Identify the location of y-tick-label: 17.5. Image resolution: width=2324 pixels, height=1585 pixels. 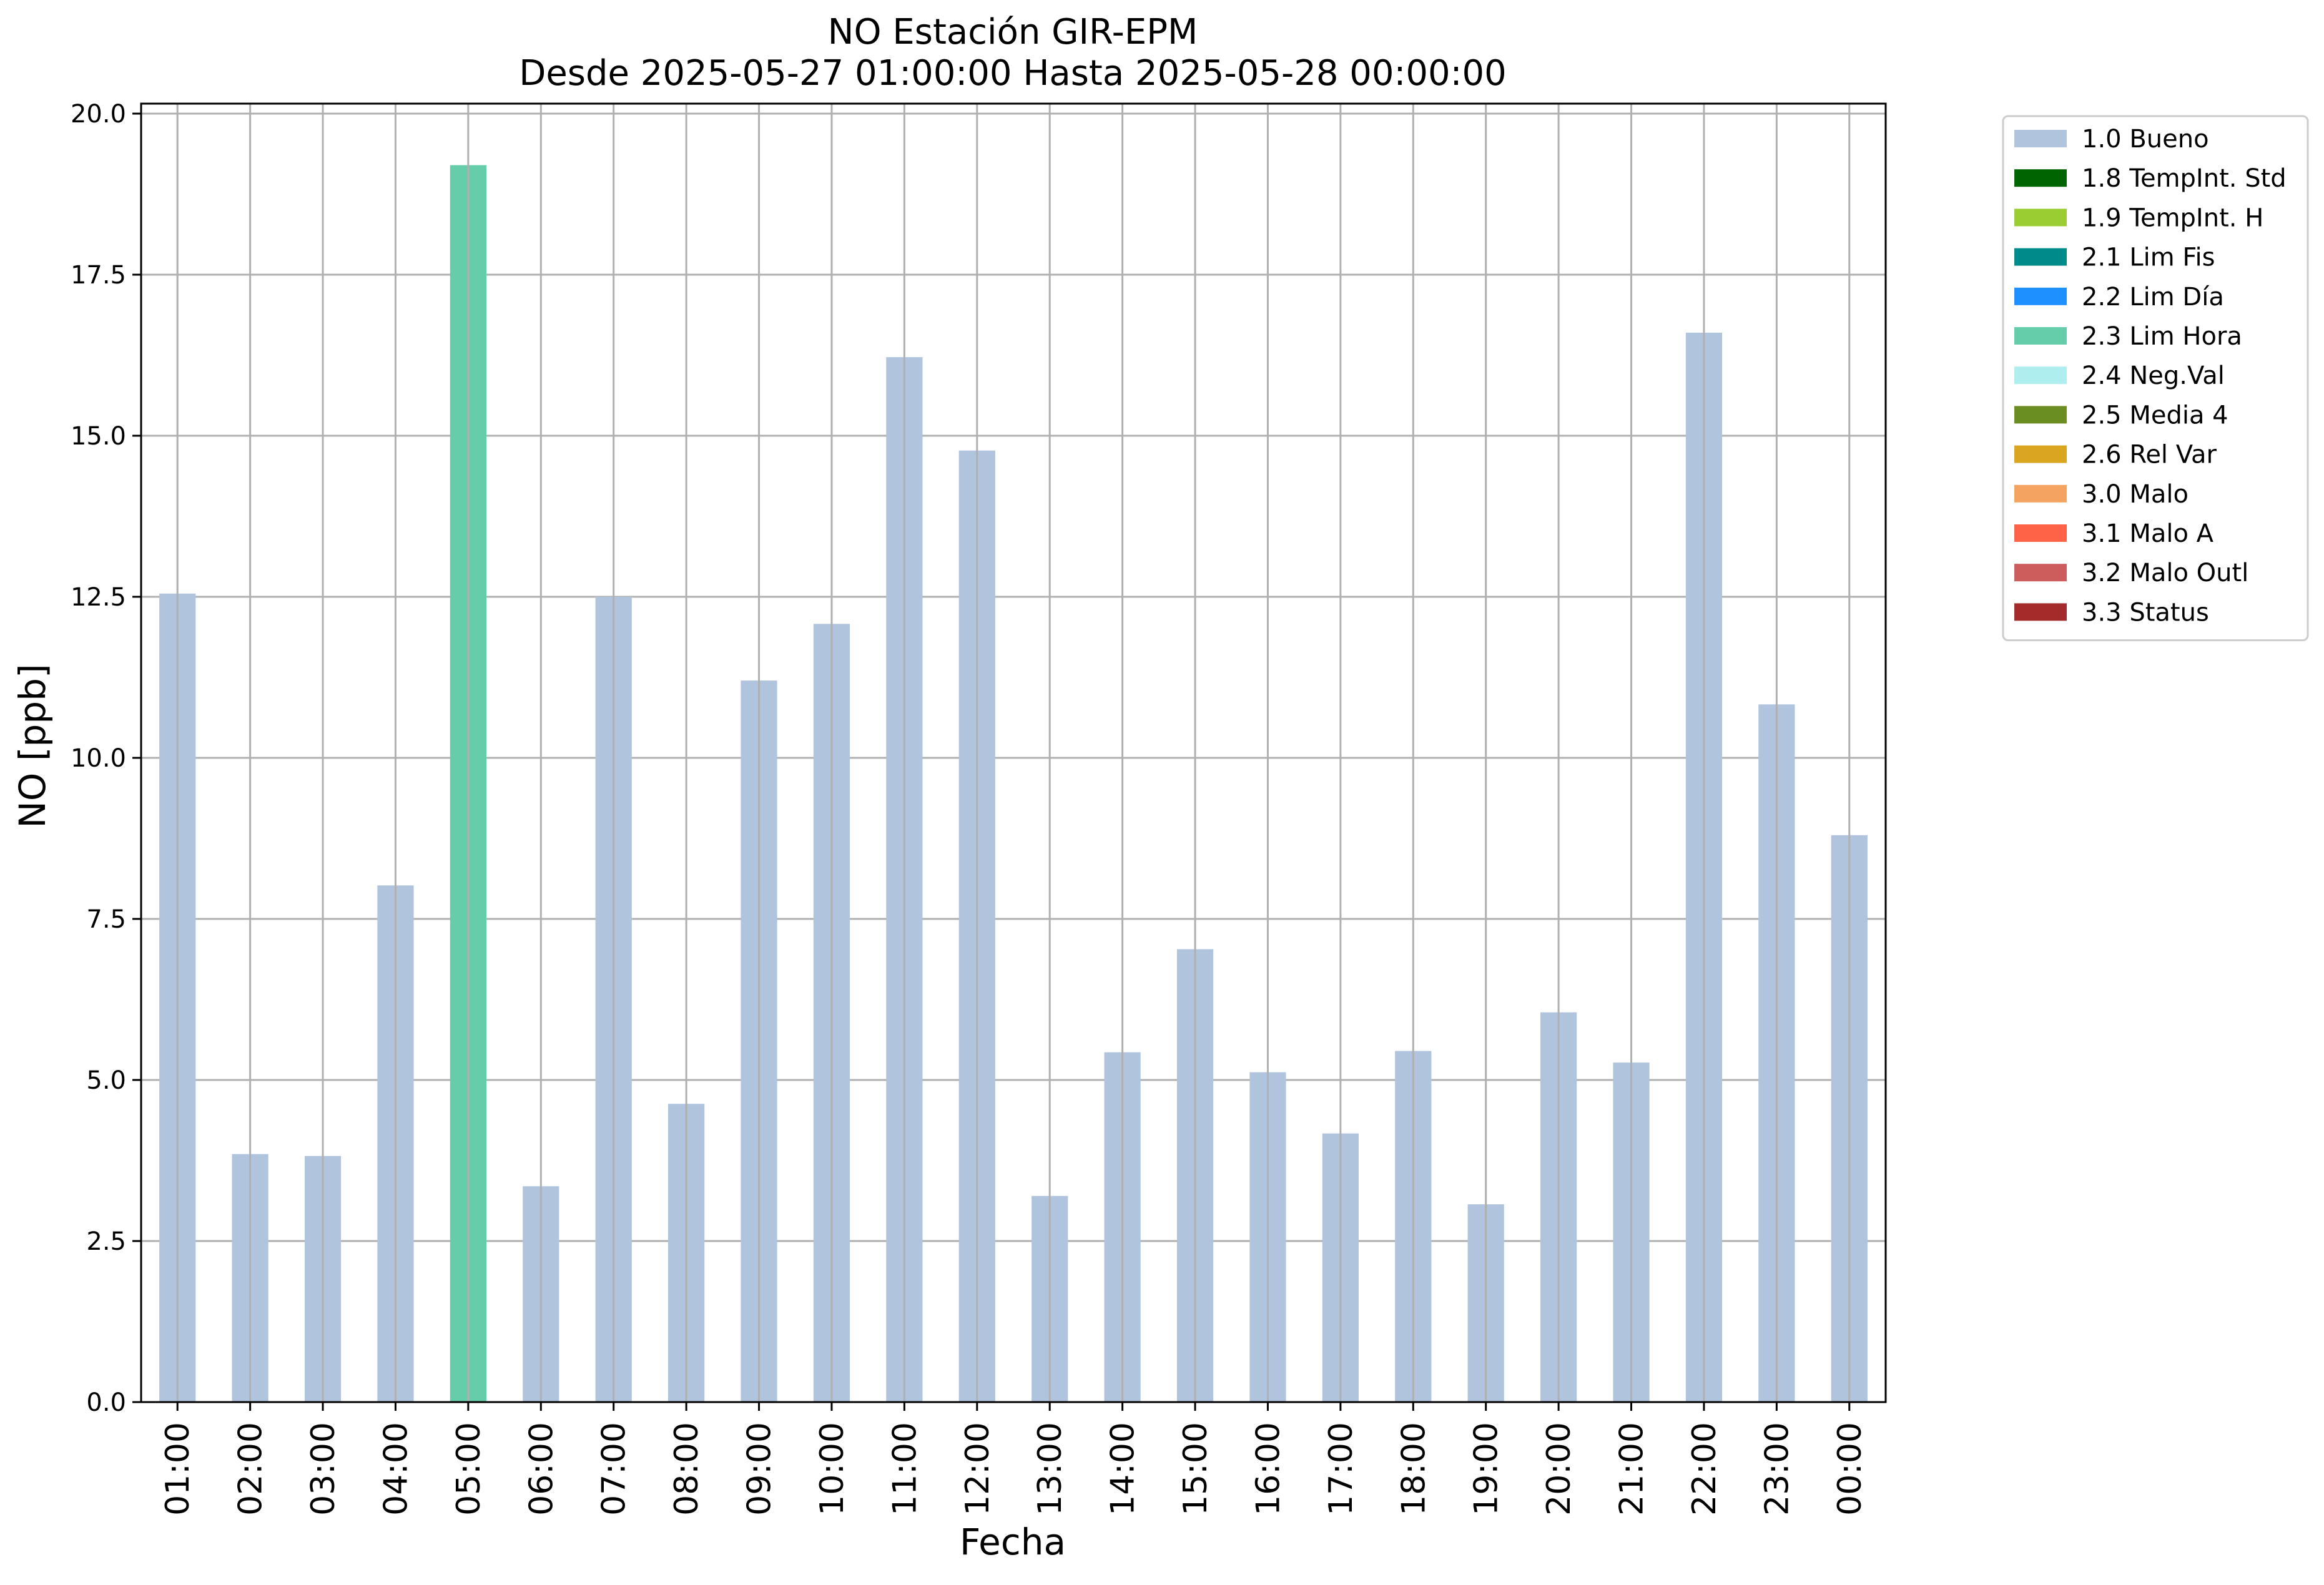
(98, 275).